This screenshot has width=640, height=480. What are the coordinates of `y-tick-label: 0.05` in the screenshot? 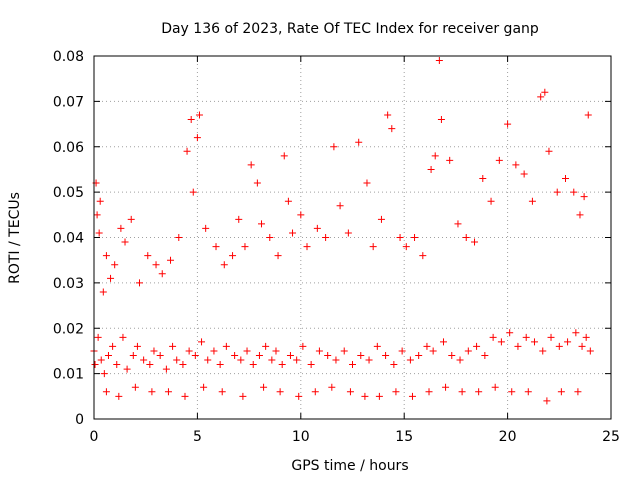 It's located at (68, 193).